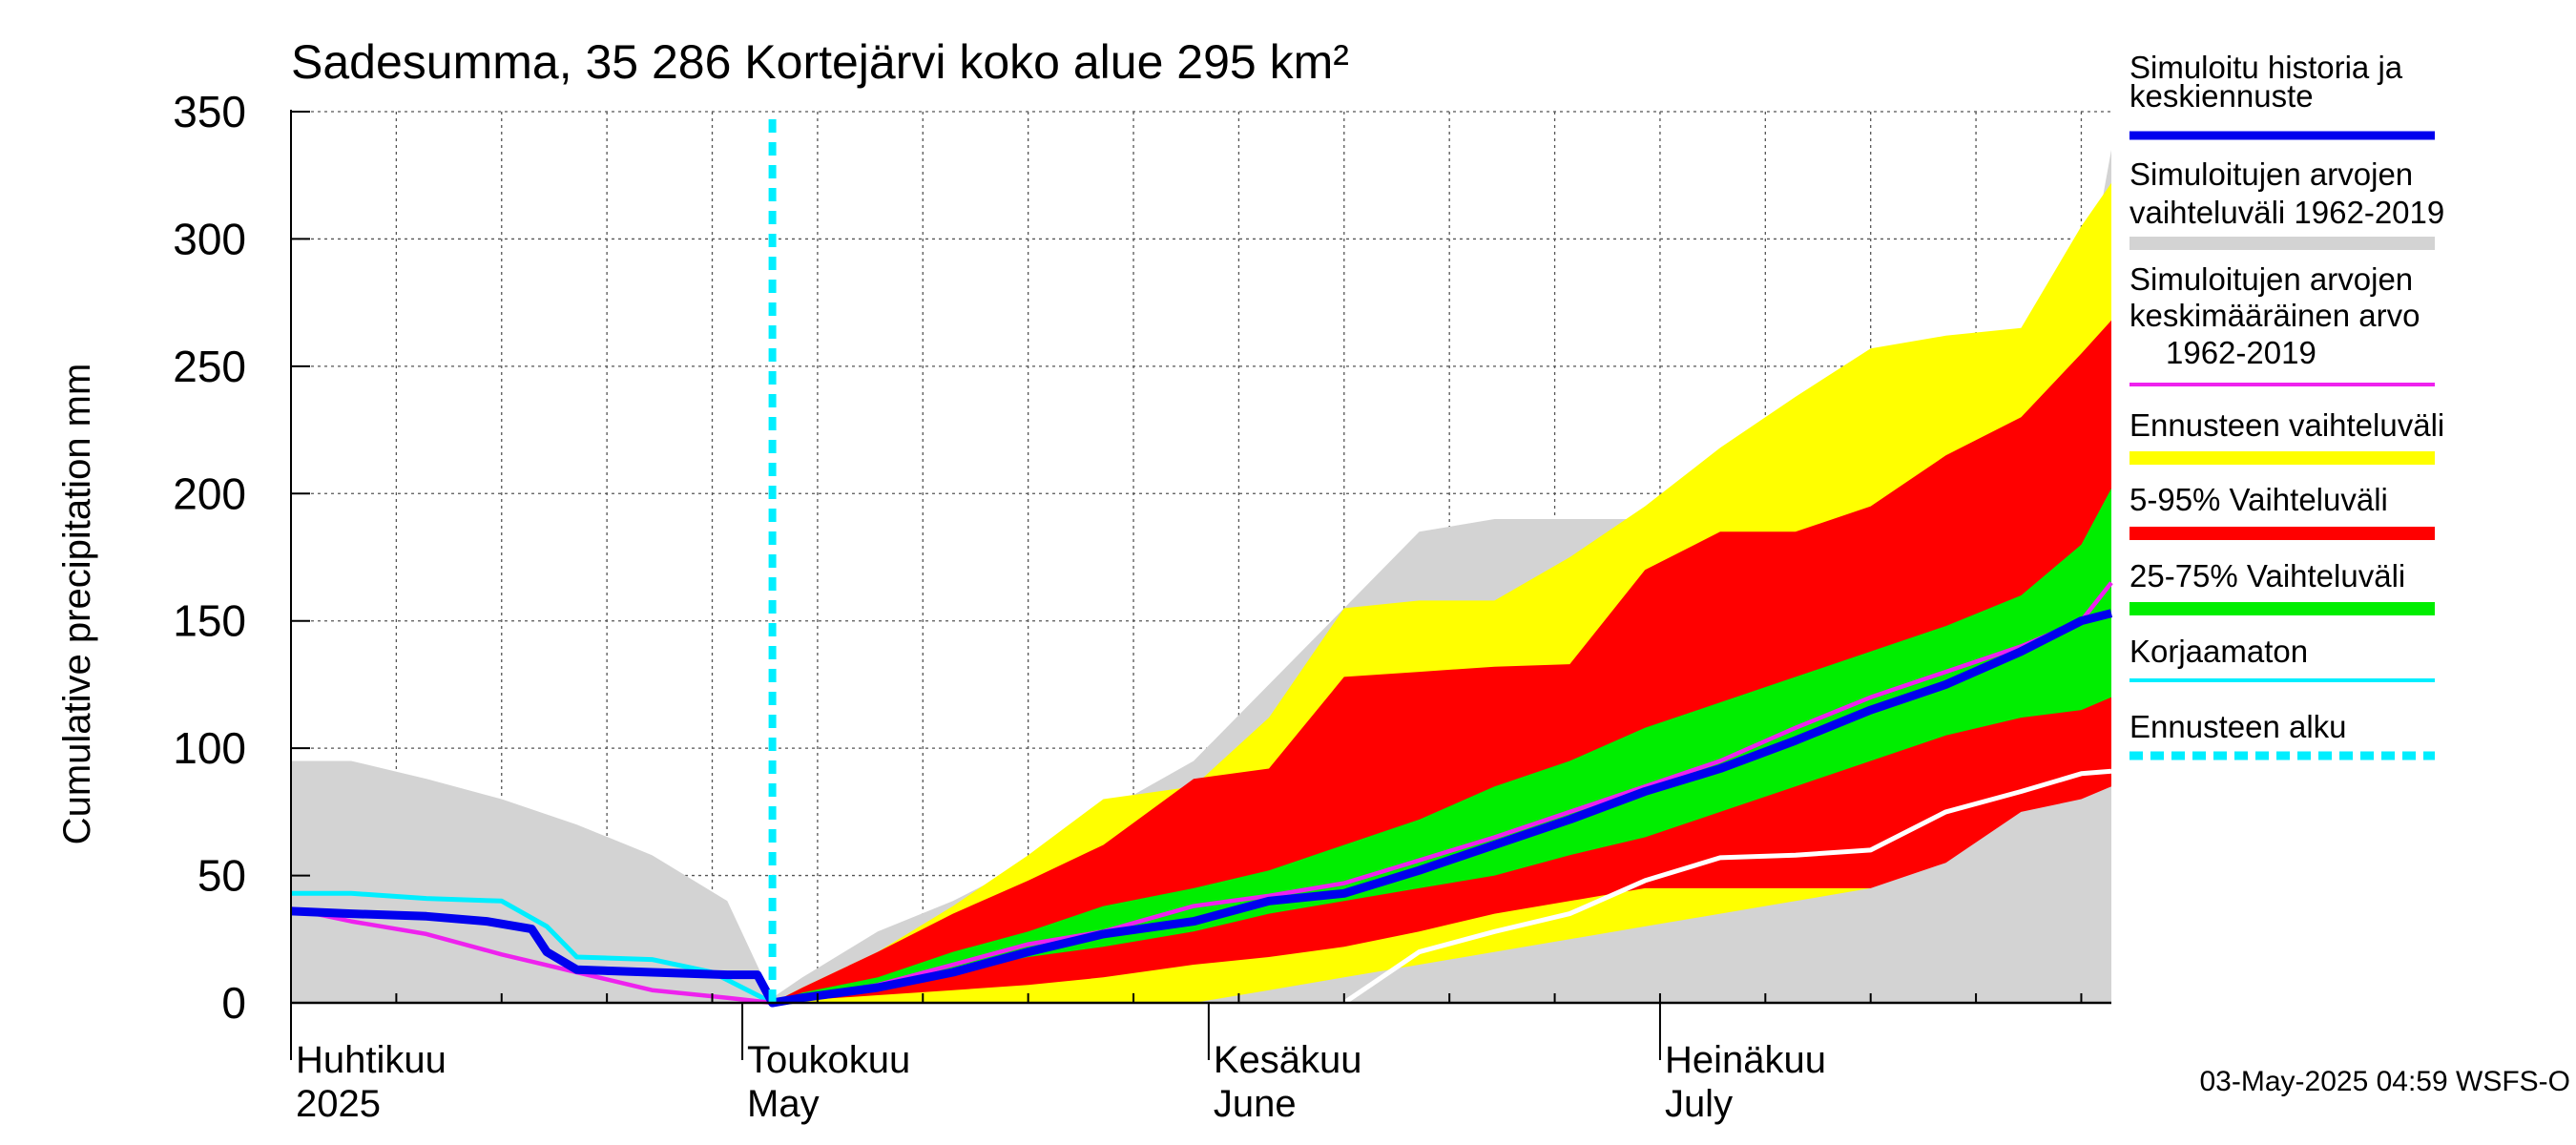  Describe the element at coordinates (2221, 96) in the screenshot. I see `legend-label-history: keskiennuste` at that location.